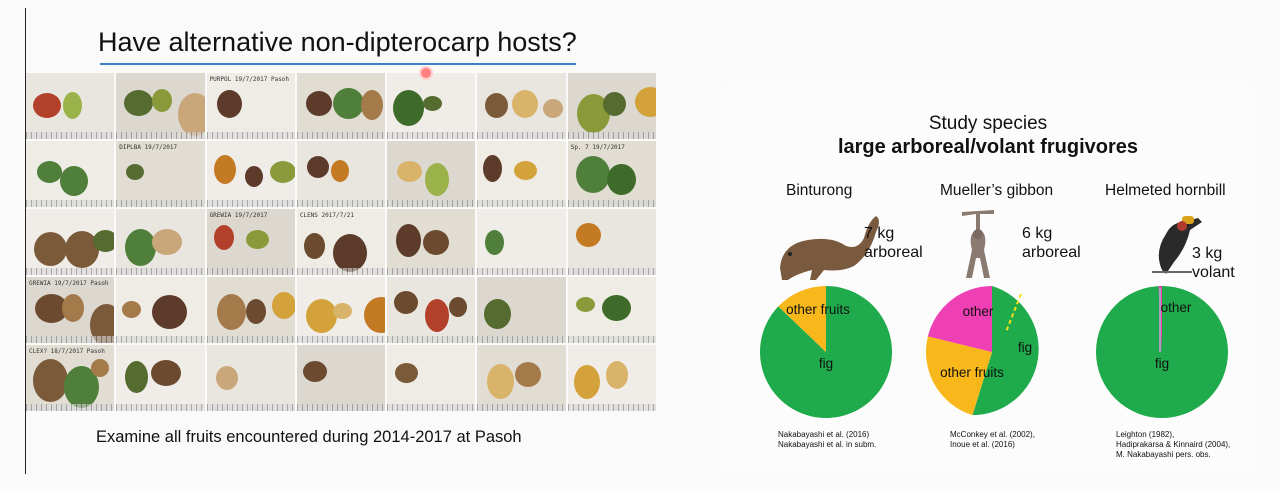 The image size is (1280, 491). I want to click on gibbon-label-other-fruits: other fruits, so click(972, 372).